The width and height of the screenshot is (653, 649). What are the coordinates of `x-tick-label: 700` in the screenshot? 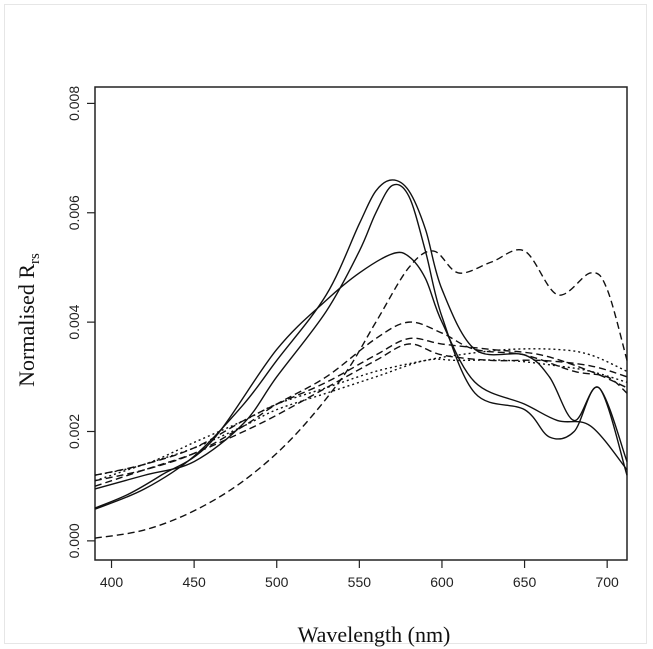 It's located at (607, 582).